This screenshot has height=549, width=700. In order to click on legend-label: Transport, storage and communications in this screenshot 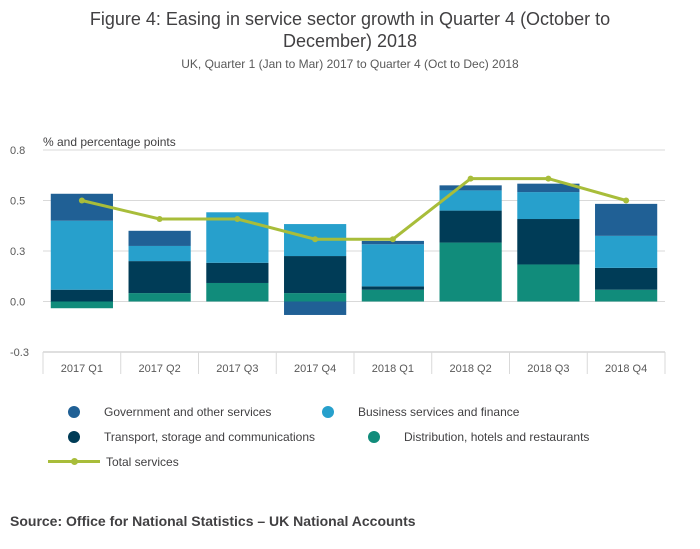, I will do `click(209, 436)`.